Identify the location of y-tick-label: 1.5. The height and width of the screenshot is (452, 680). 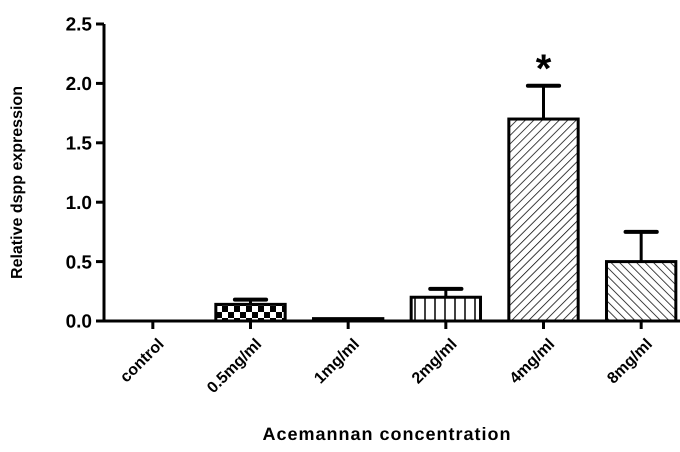
(79, 143).